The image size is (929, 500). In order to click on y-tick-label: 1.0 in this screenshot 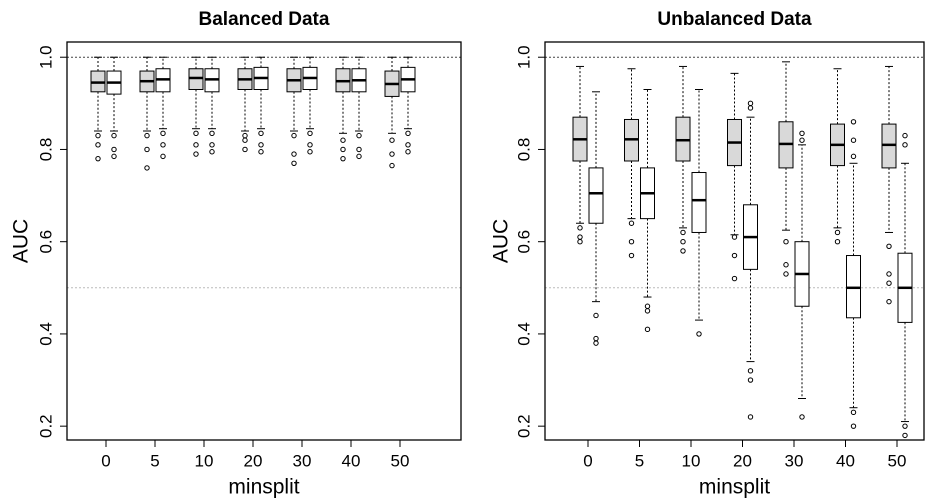, I will do `click(45, 57)`.